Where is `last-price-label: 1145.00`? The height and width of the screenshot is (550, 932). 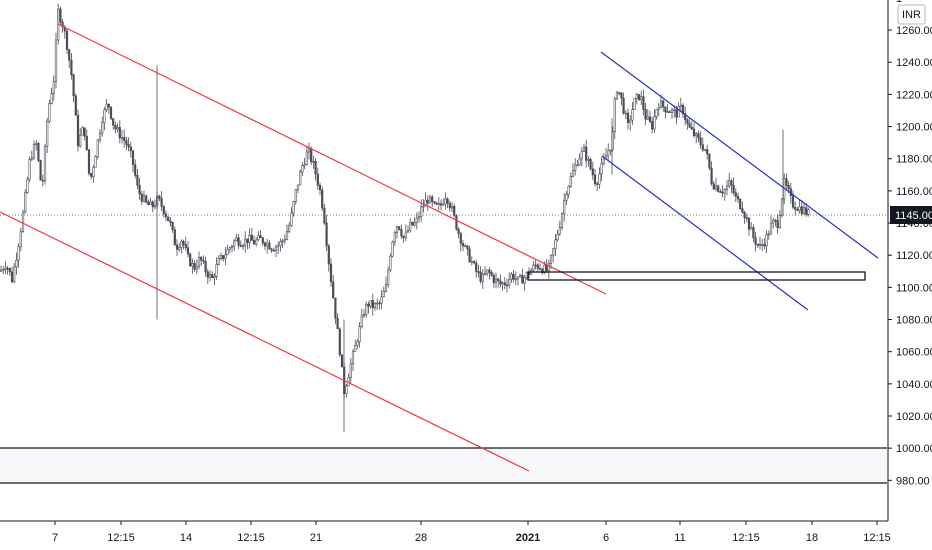 last-price-label: 1145.00 is located at coordinates (913, 216).